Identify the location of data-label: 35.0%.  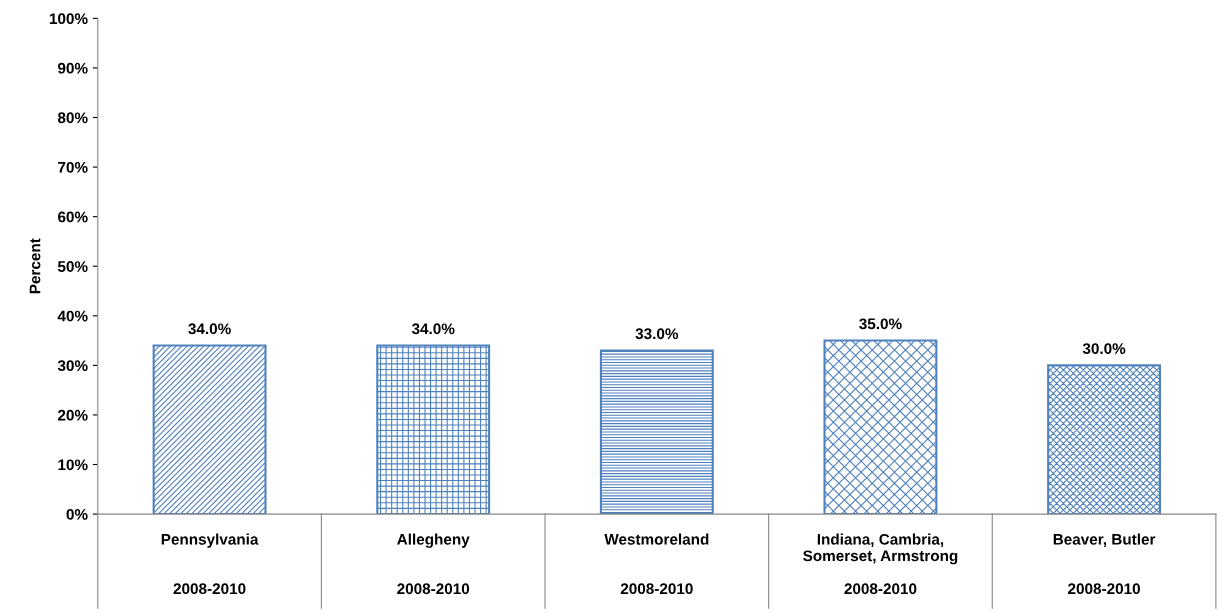
(880, 324).